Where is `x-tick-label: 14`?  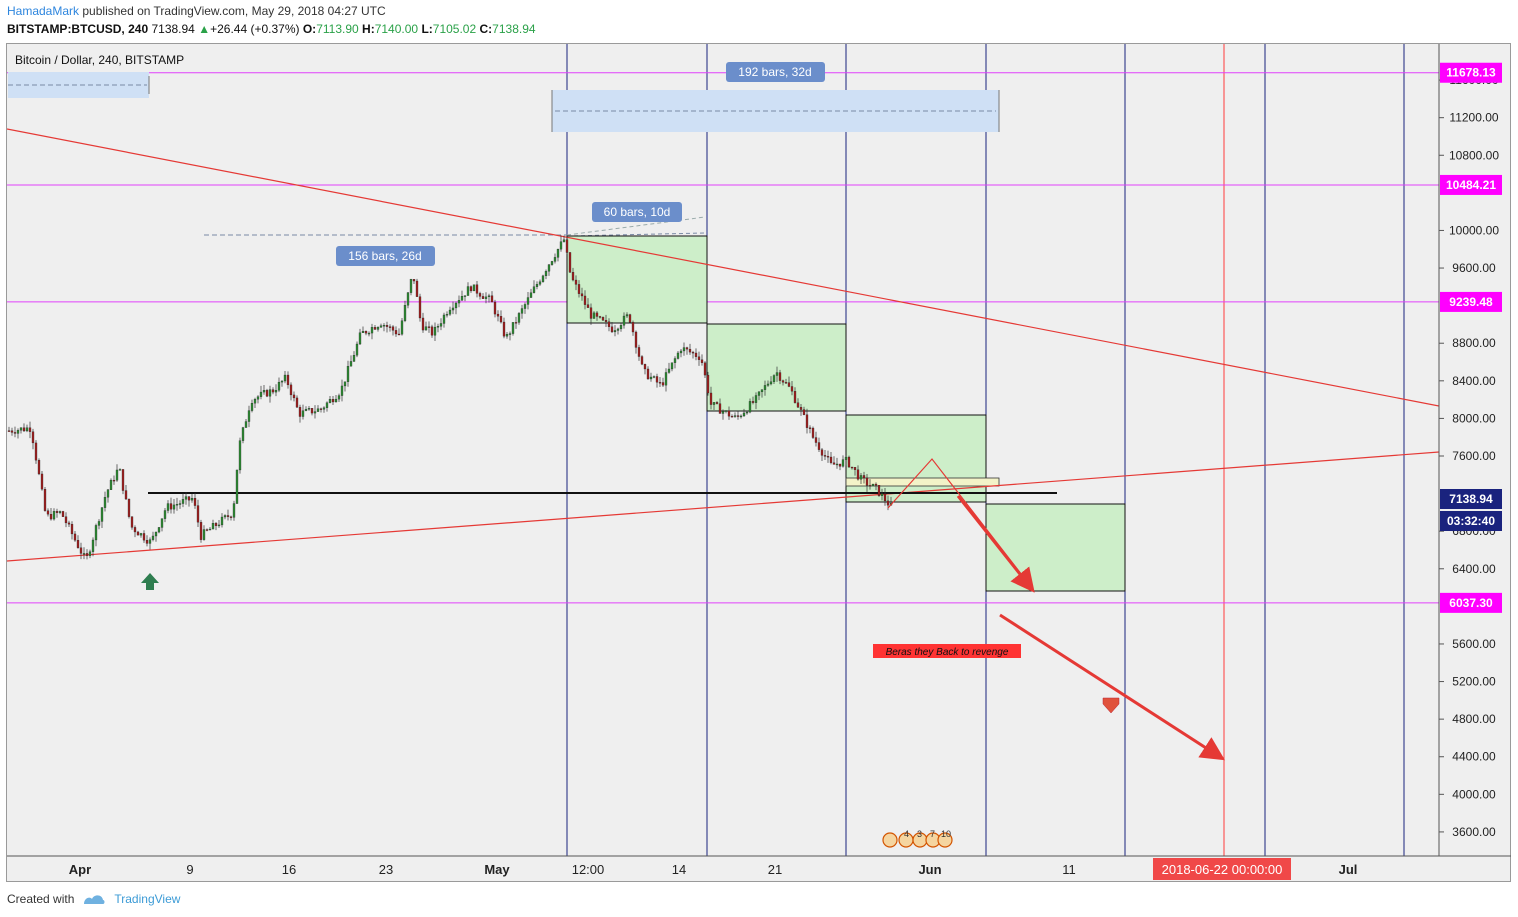
x-tick-label: 14 is located at coordinates (679, 869).